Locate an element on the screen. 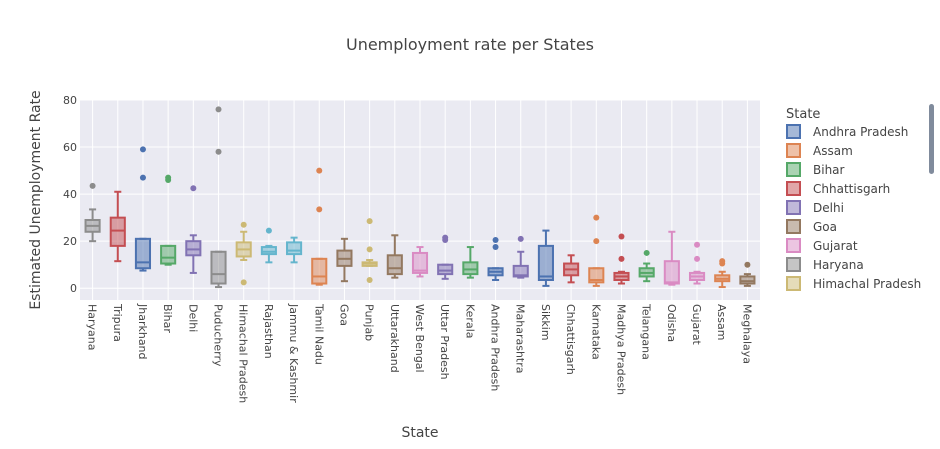 The height and width of the screenshot is (449, 940). box-chhattisgarh is located at coordinates (571, 269).